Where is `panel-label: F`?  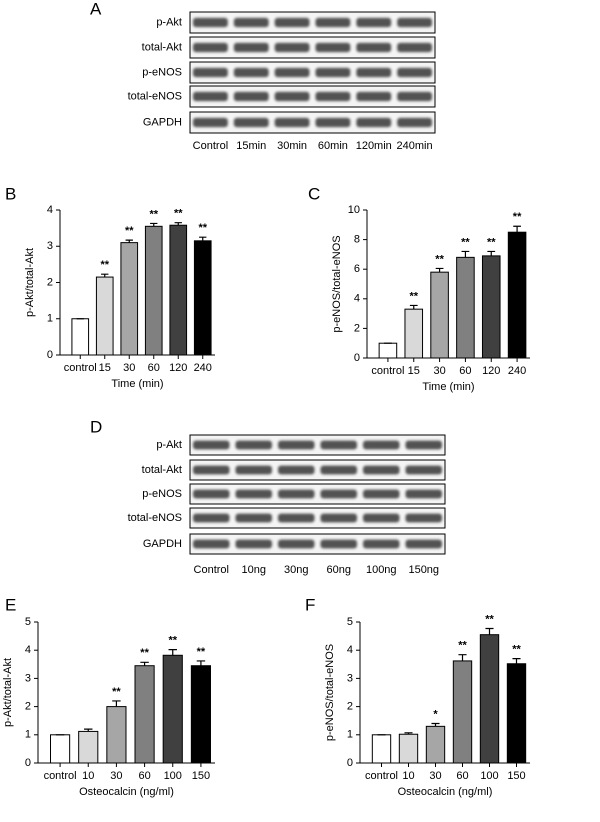
panel-label: F is located at coordinates (310, 604).